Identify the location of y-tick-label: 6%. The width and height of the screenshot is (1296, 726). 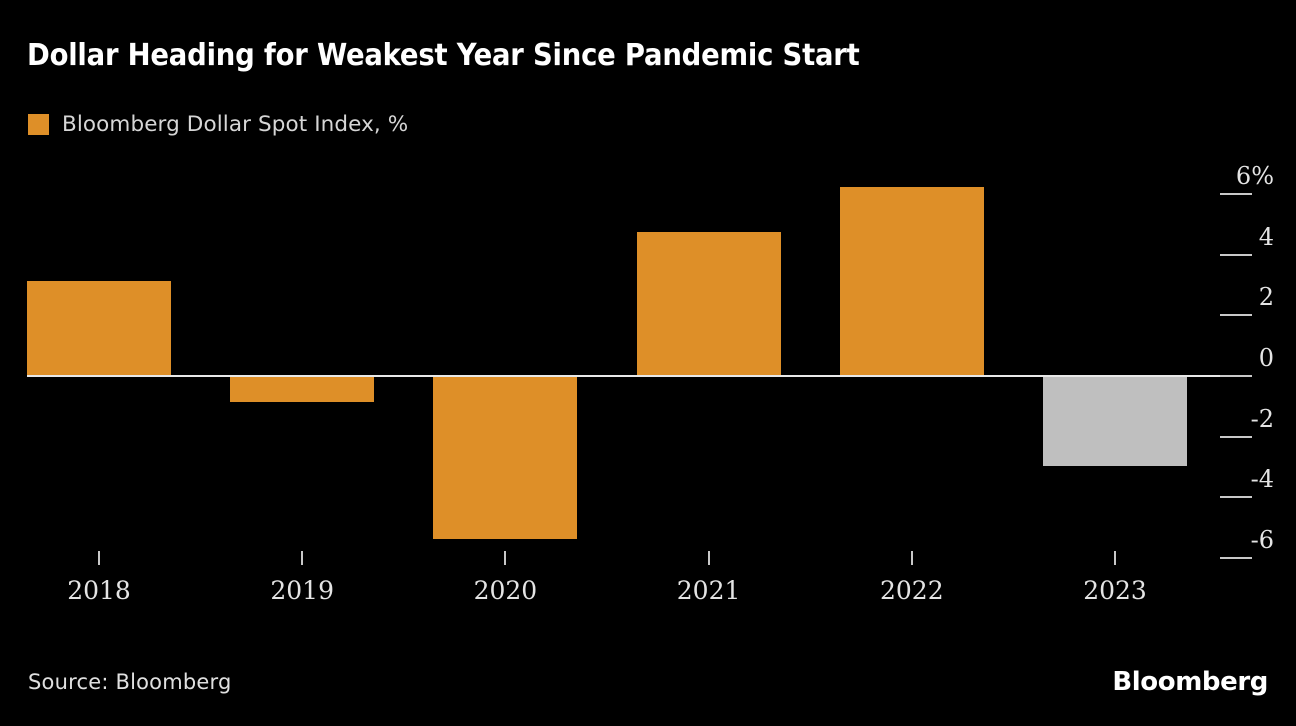
(1254, 175).